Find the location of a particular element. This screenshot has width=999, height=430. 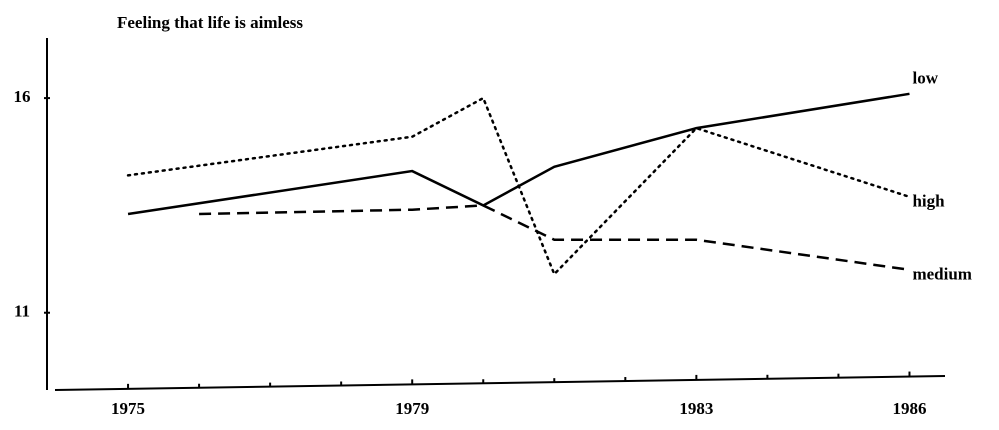

series-line is located at coordinates (554, 238).